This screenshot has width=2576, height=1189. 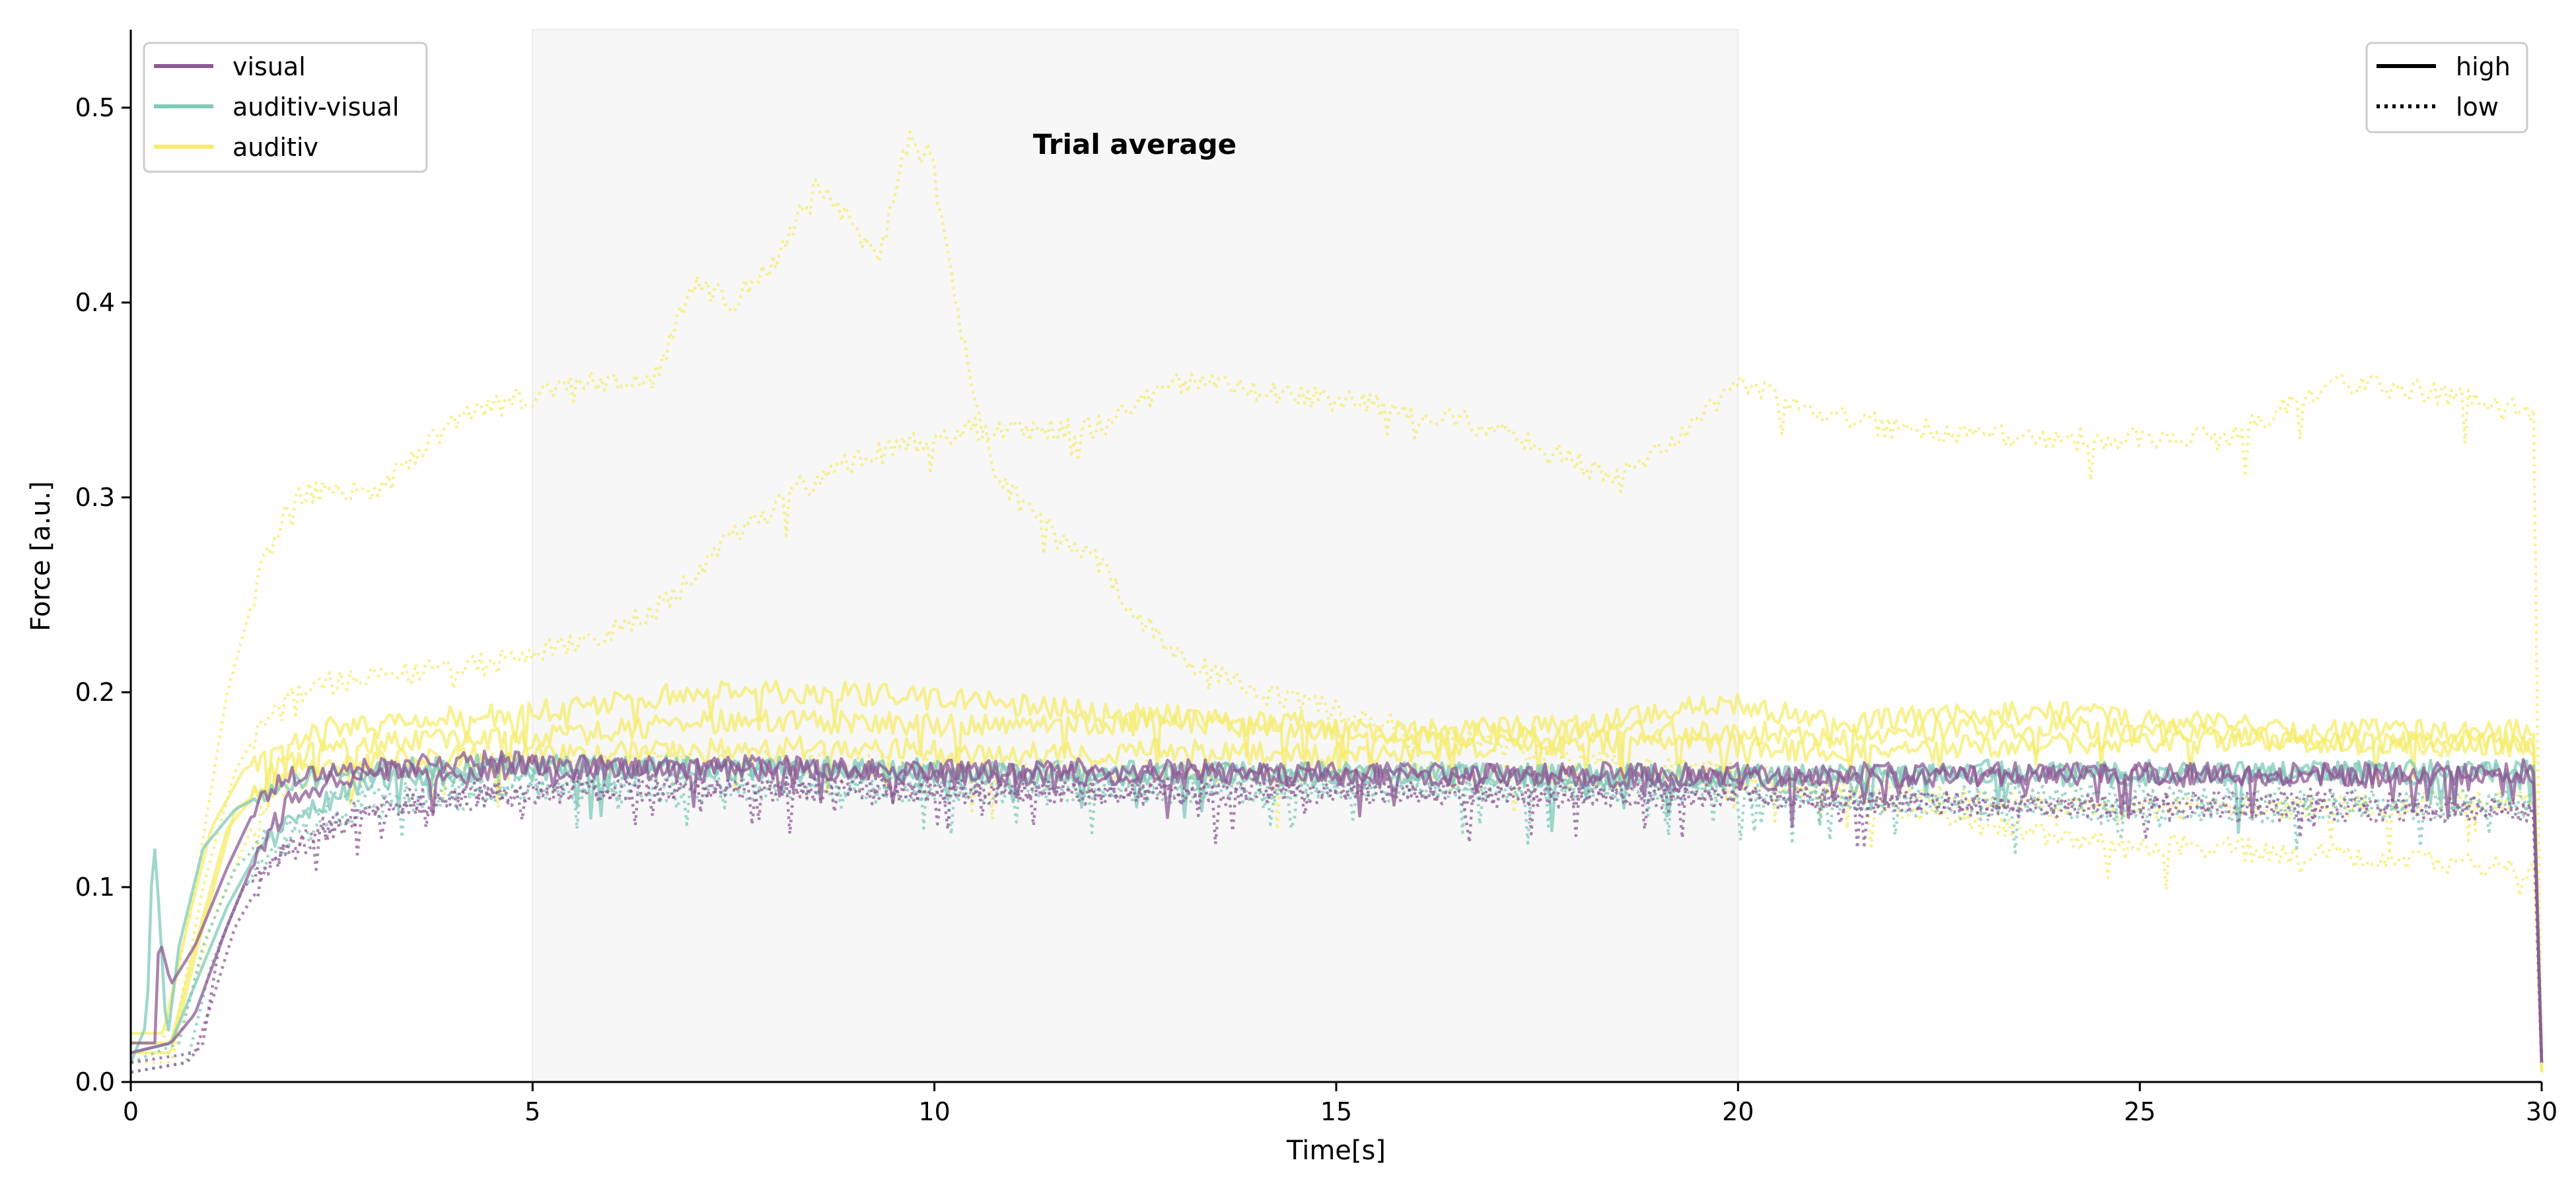 I want to click on x-tick-label: 30, so click(x=2542, y=1111).